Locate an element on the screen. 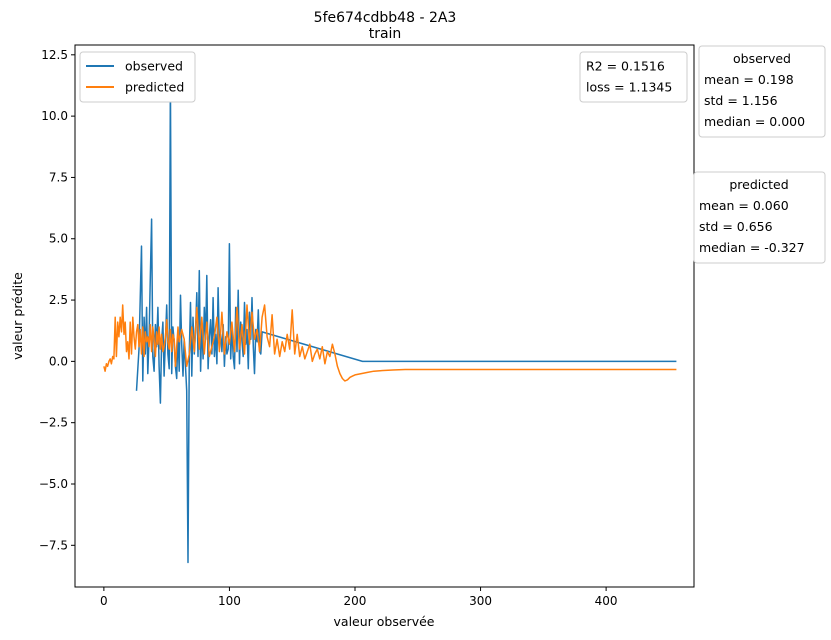  observed-stats-std: std = 1.156 is located at coordinates (741, 100).